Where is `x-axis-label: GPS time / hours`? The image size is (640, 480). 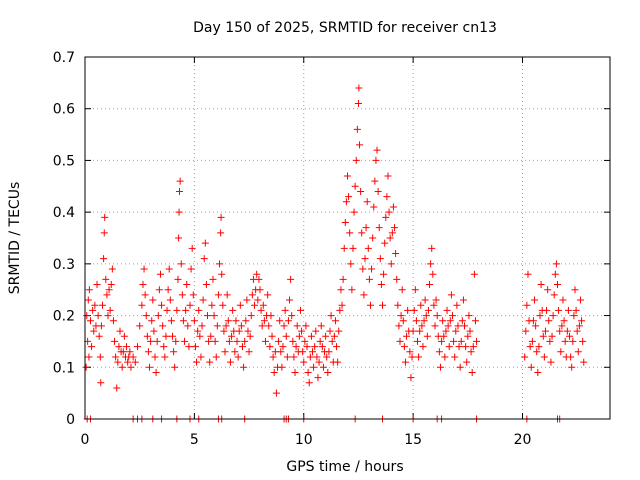
x-axis-label: GPS time / hours is located at coordinates (344, 467).